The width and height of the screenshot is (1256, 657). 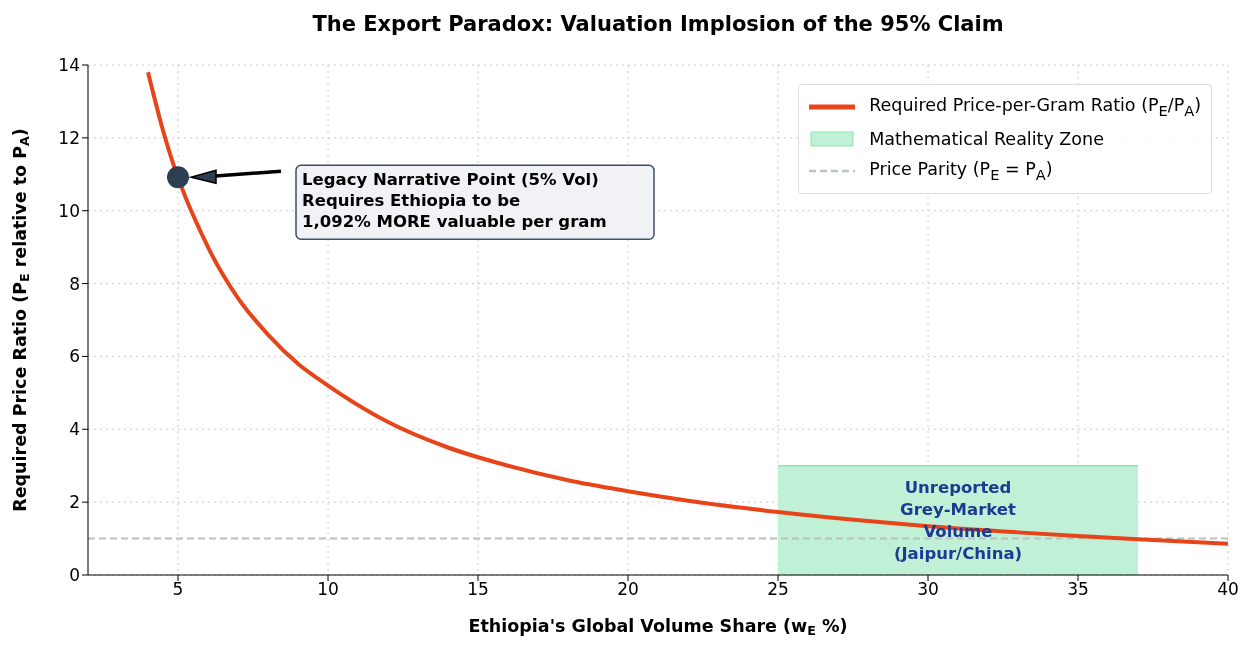 I want to click on annotation: Legacy Narrative Point (5% Vol) Requires Ethiopia to be 1,092% MORE valuable per gram, so click(x=454, y=201).